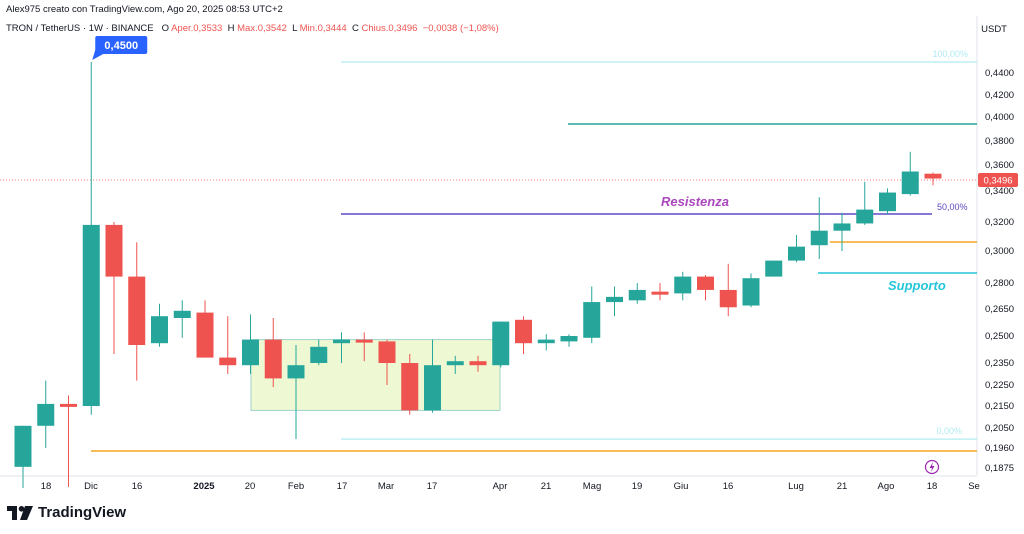 This screenshot has height=534, width=1024. I want to click on x-tick-label: Feb, so click(296, 486).